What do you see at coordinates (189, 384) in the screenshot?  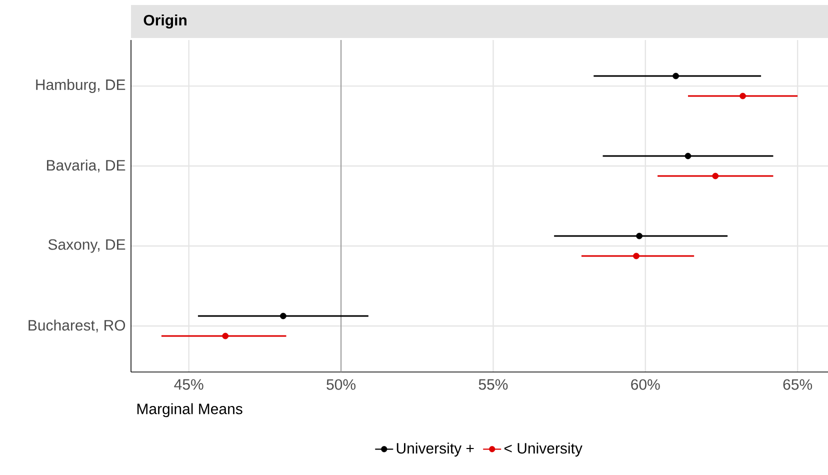 I see `x-tick-label: 45%` at bounding box center [189, 384].